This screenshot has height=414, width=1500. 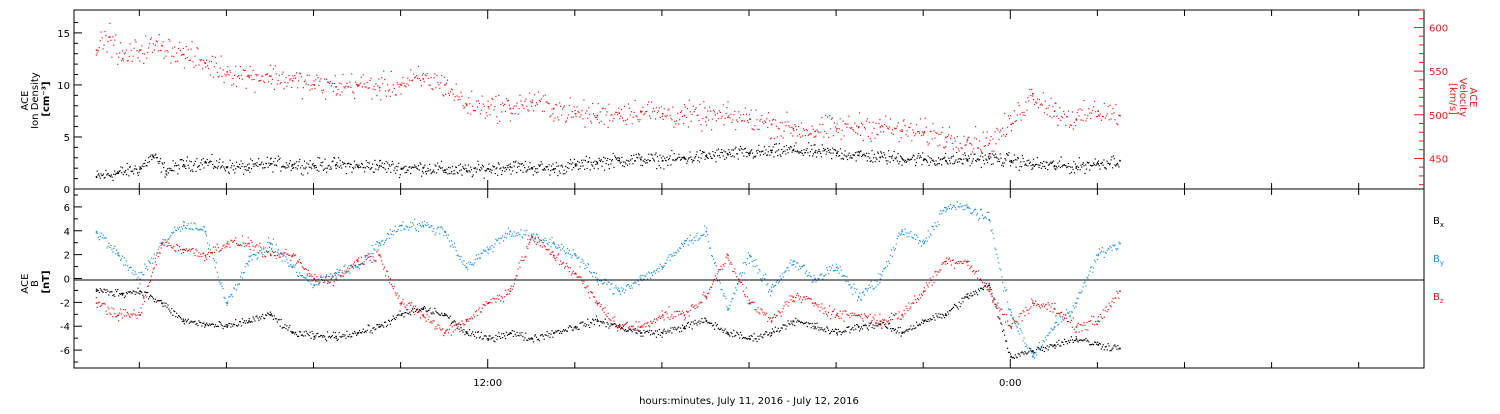 I want to click on velocity-point, so click(x=314, y=85).